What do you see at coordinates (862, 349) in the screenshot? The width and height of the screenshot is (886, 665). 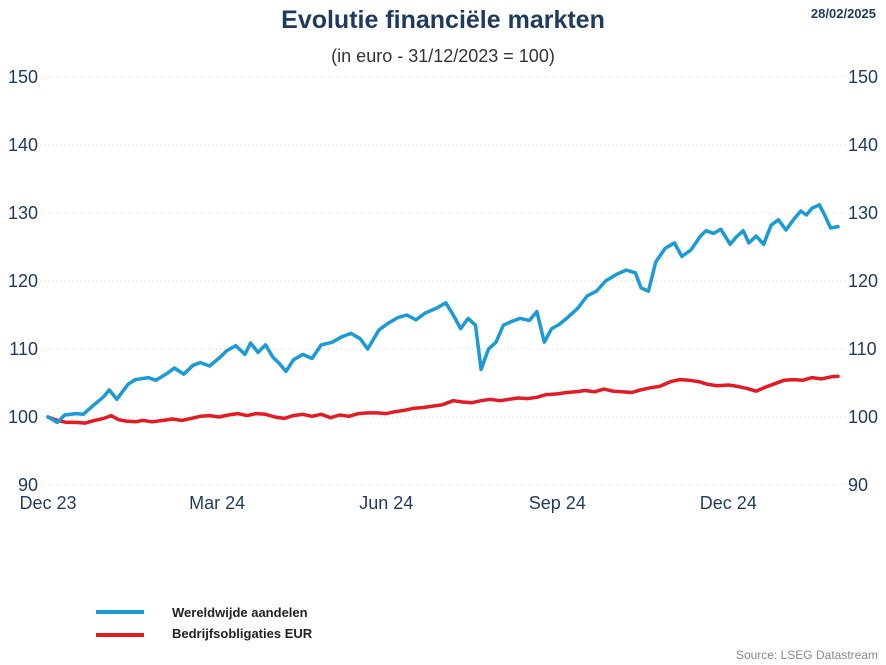 I see `y-tick-label-right: 110` at bounding box center [862, 349].